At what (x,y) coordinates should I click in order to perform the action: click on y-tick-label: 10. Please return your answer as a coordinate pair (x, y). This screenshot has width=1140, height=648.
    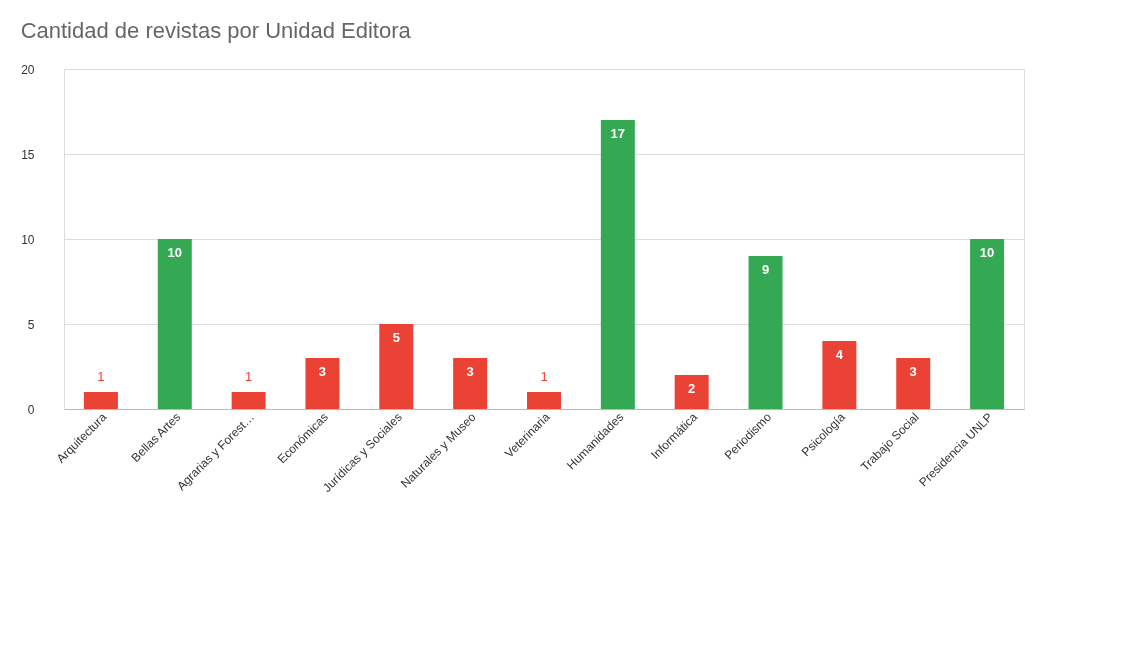
    Looking at the image, I should click on (28, 239).